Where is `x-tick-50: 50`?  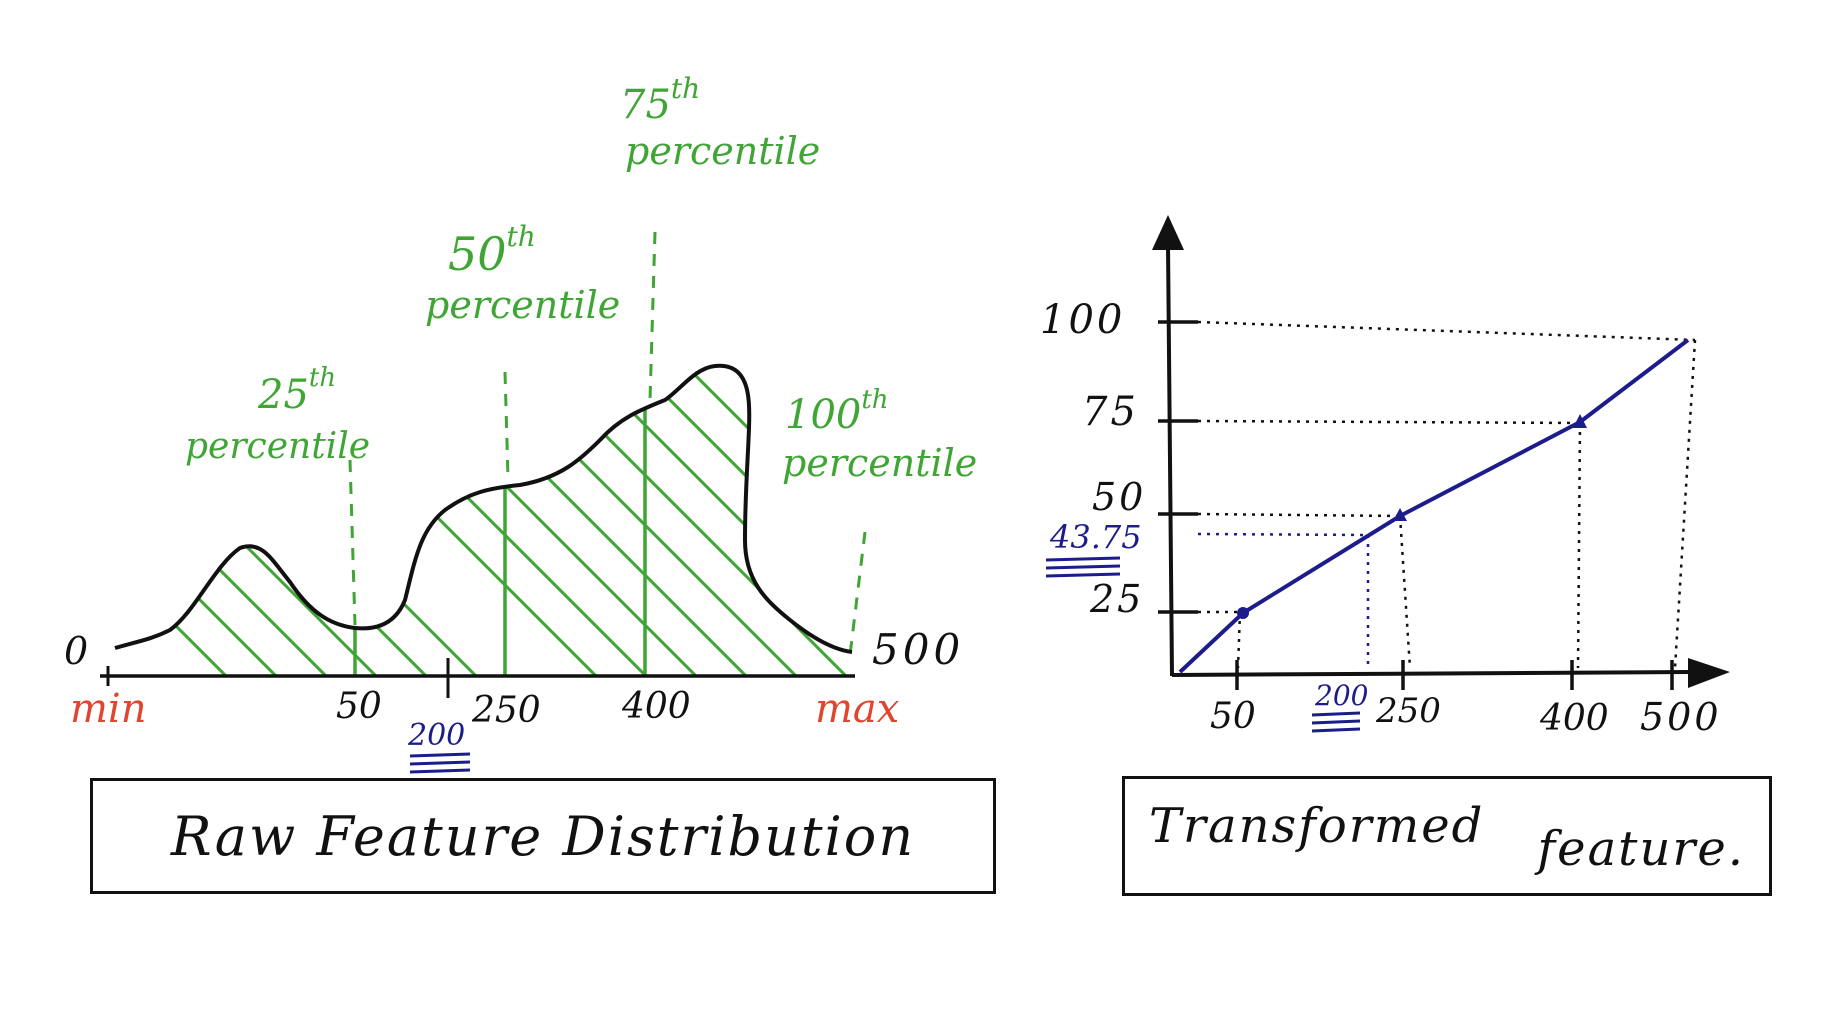
x-tick-50: 50 is located at coordinates (359, 706).